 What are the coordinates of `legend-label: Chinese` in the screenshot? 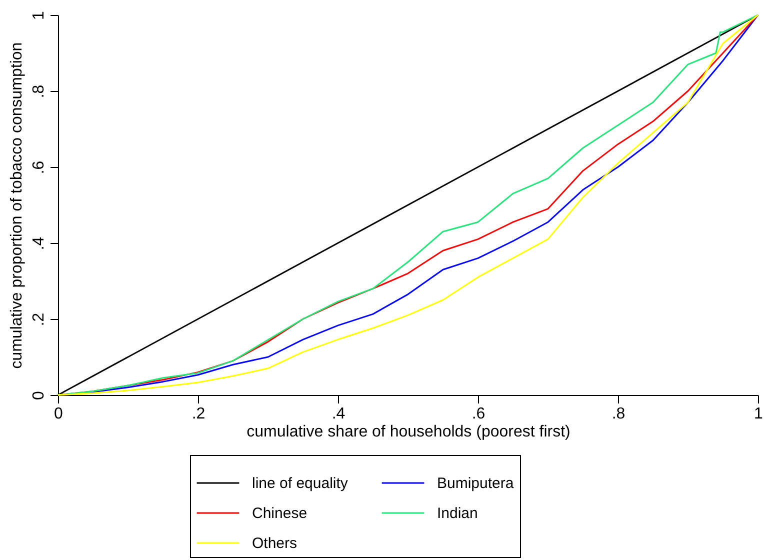 It's located at (280, 513).